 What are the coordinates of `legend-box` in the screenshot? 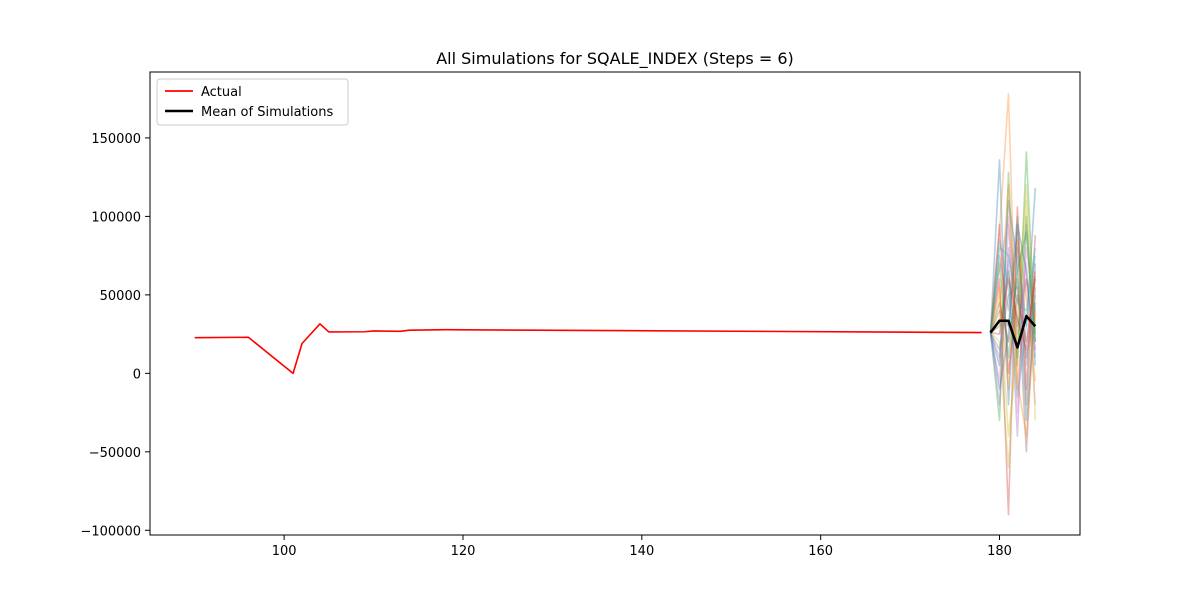 It's located at (252, 102).